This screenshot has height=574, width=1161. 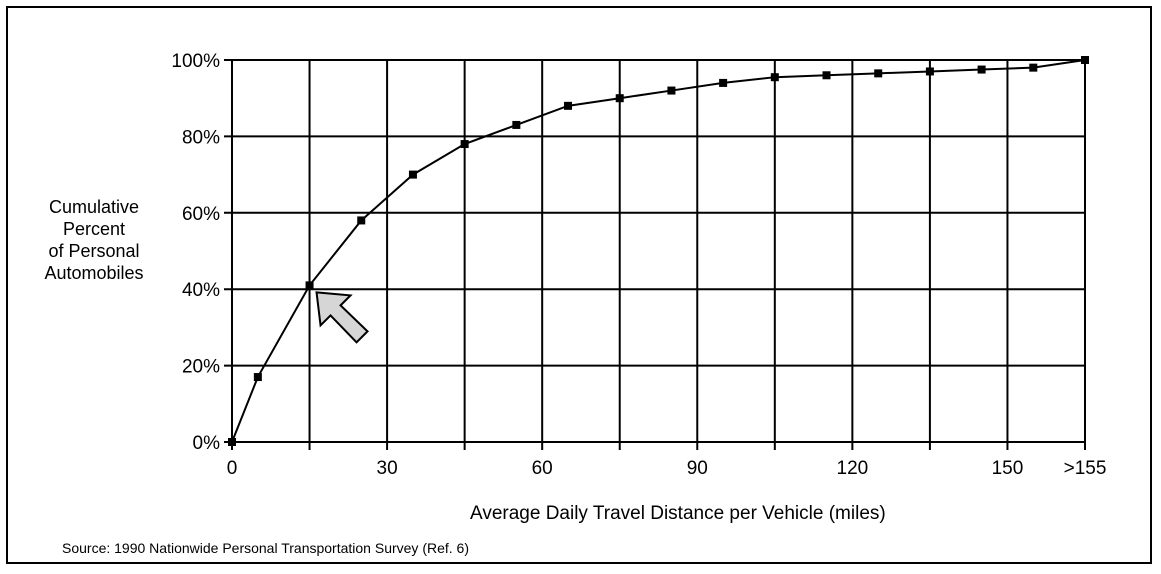 What do you see at coordinates (201, 137) in the screenshot?
I see `y-tick-label: 80%` at bounding box center [201, 137].